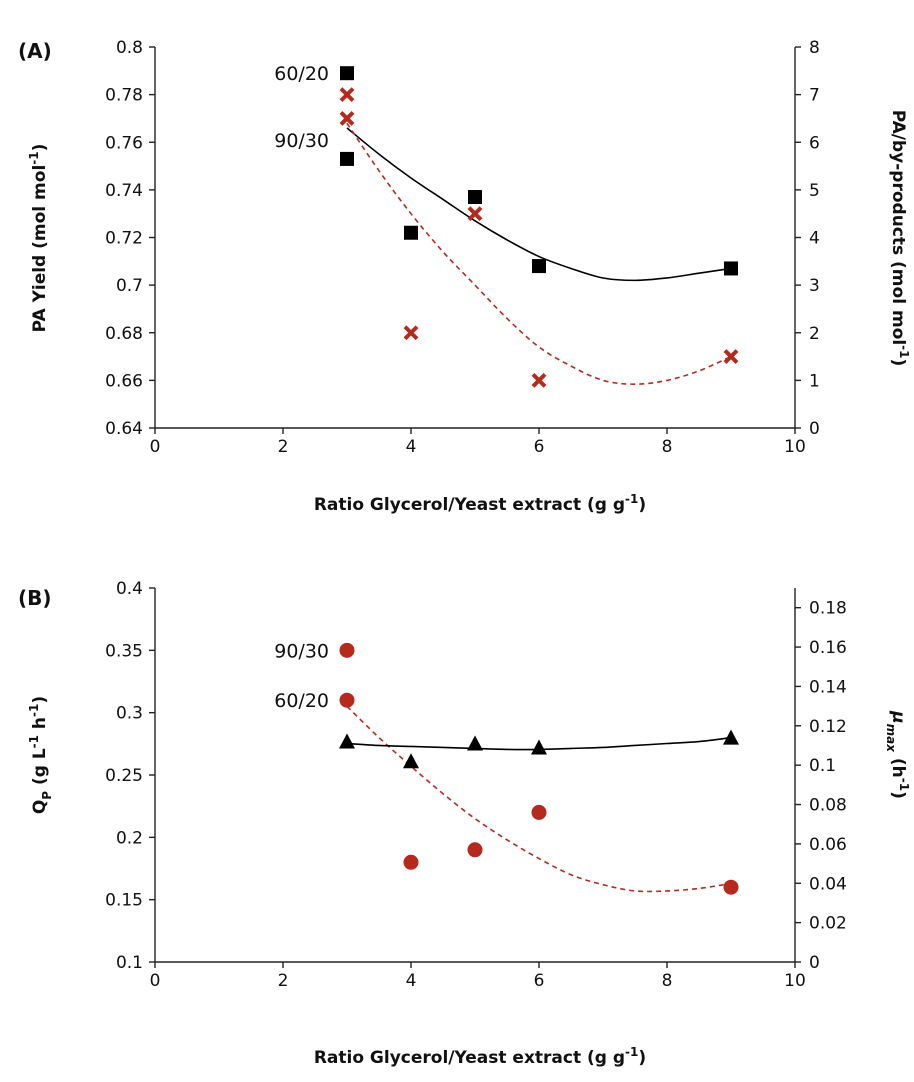 The image size is (914, 1082). What do you see at coordinates (129, 48) in the screenshot?
I see `left-y-tick-label: 0.8` at bounding box center [129, 48].